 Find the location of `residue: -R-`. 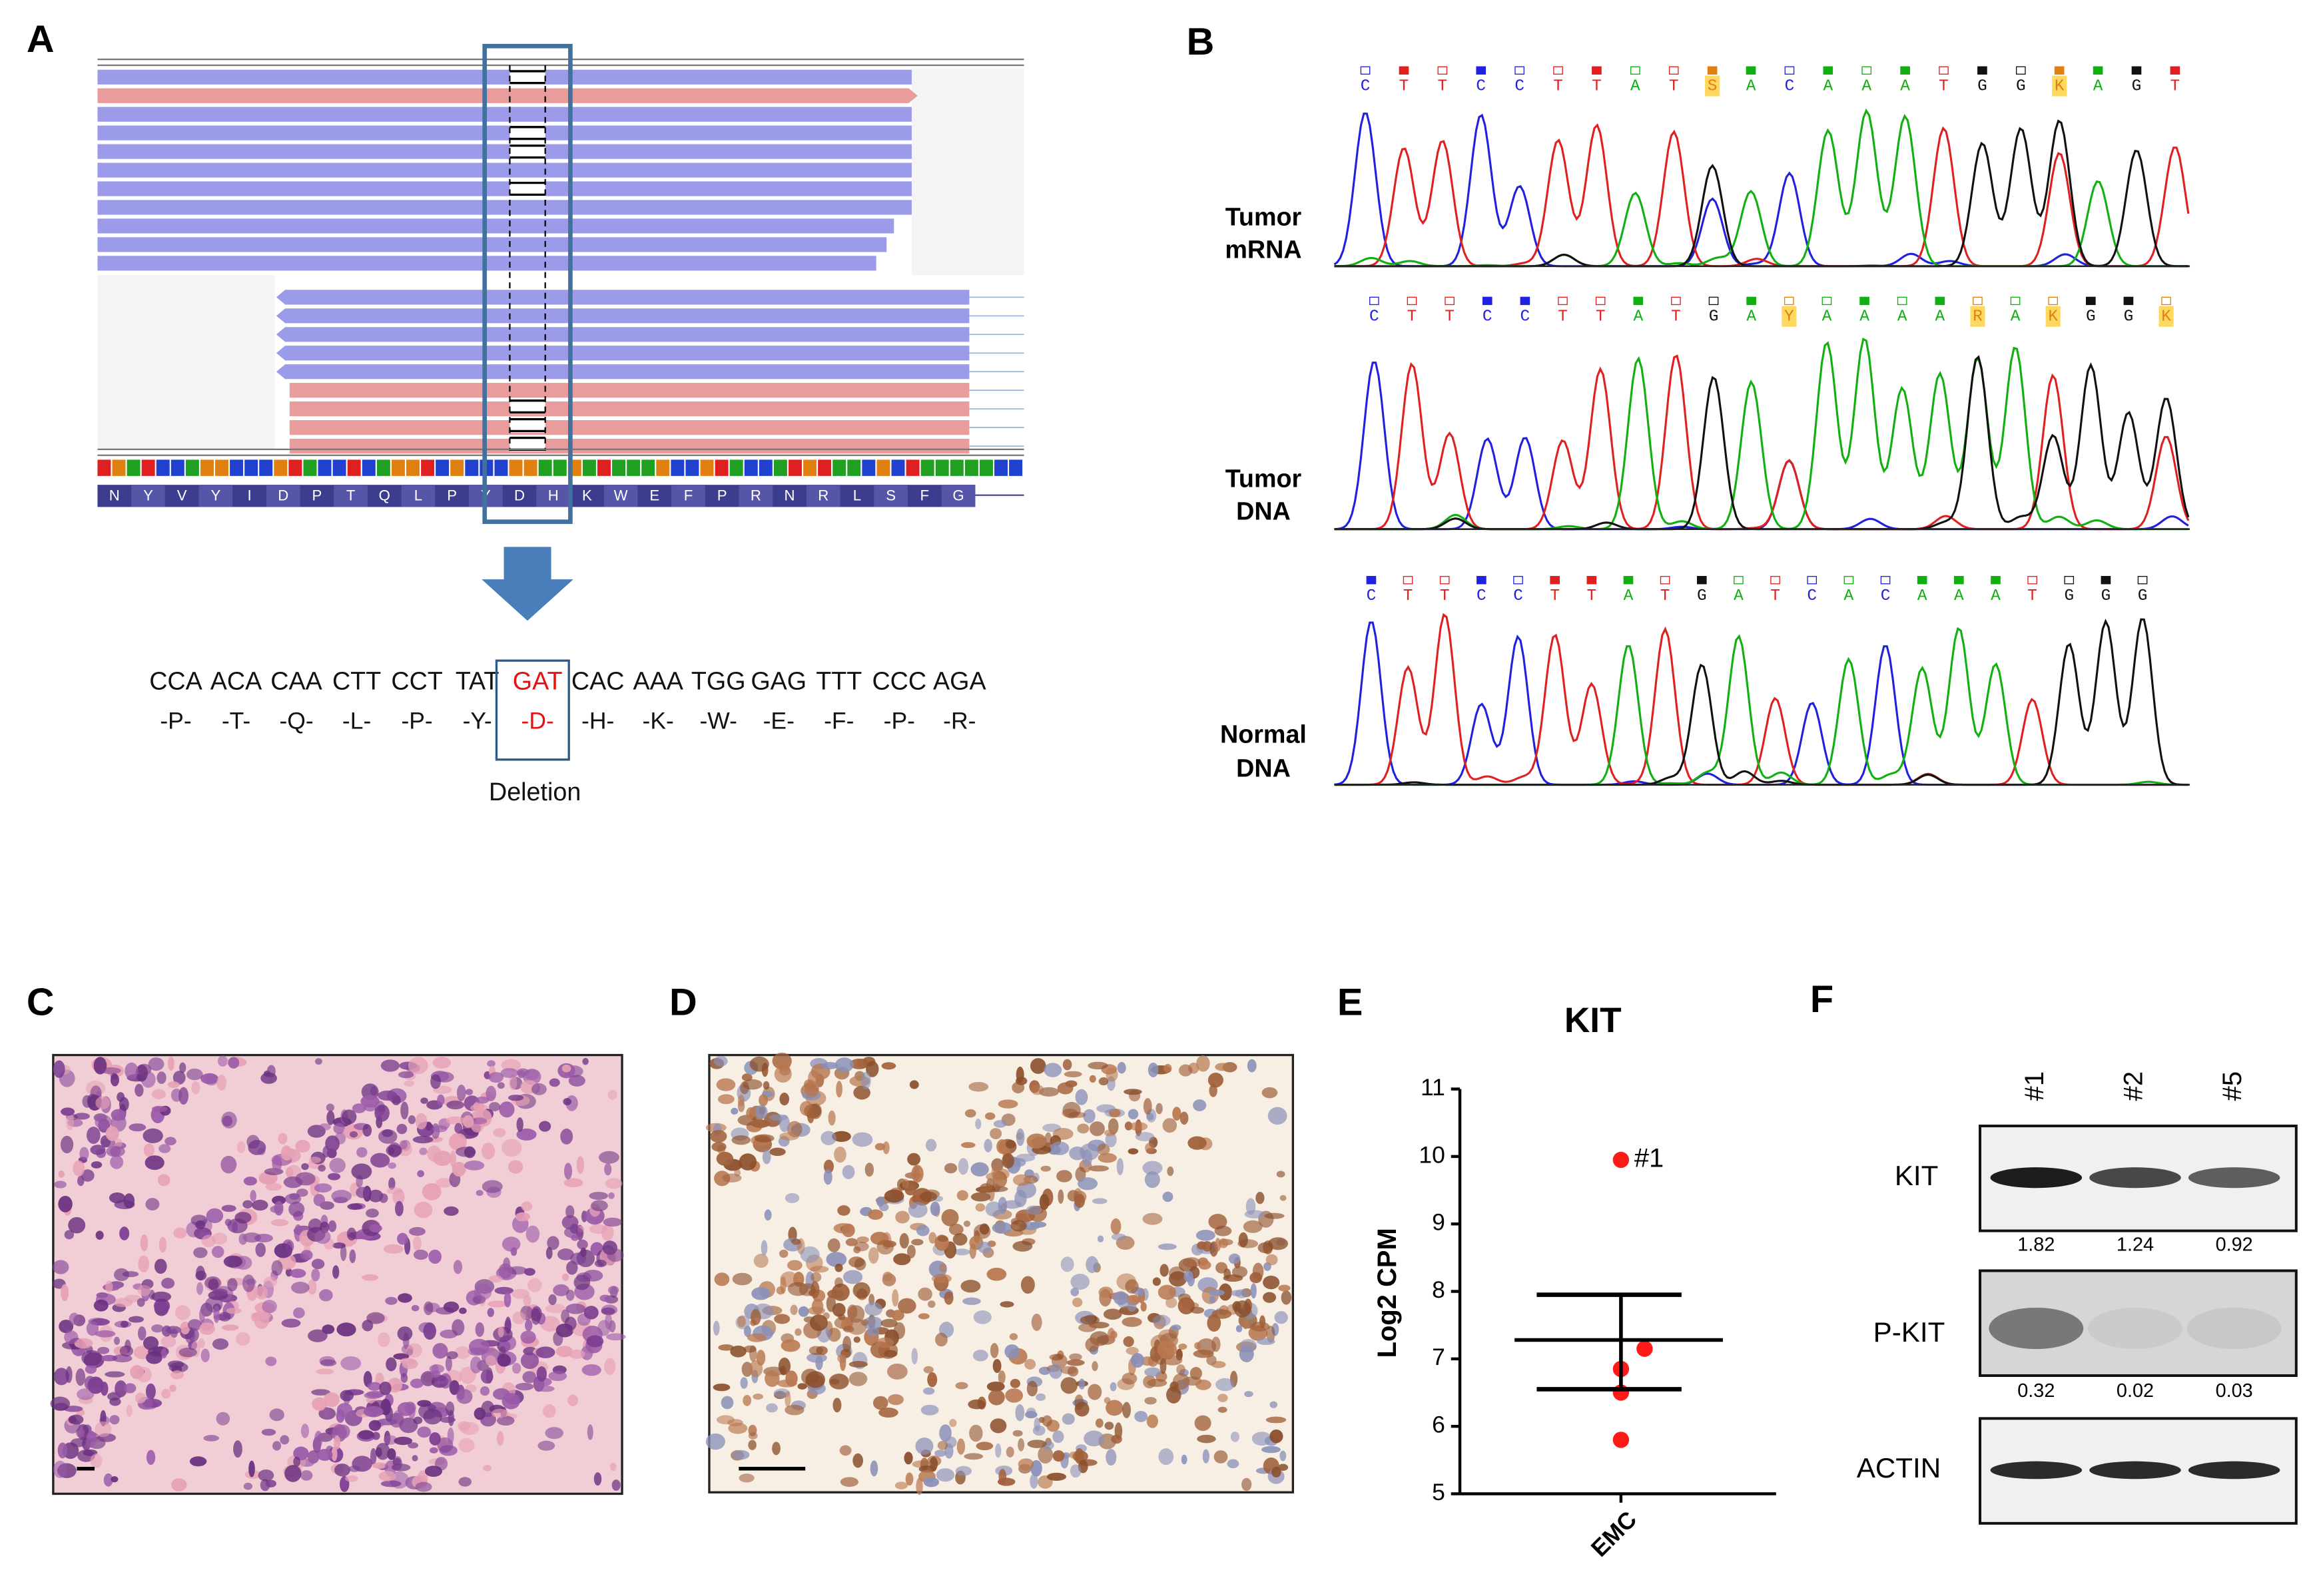

residue: -R- is located at coordinates (959, 721).